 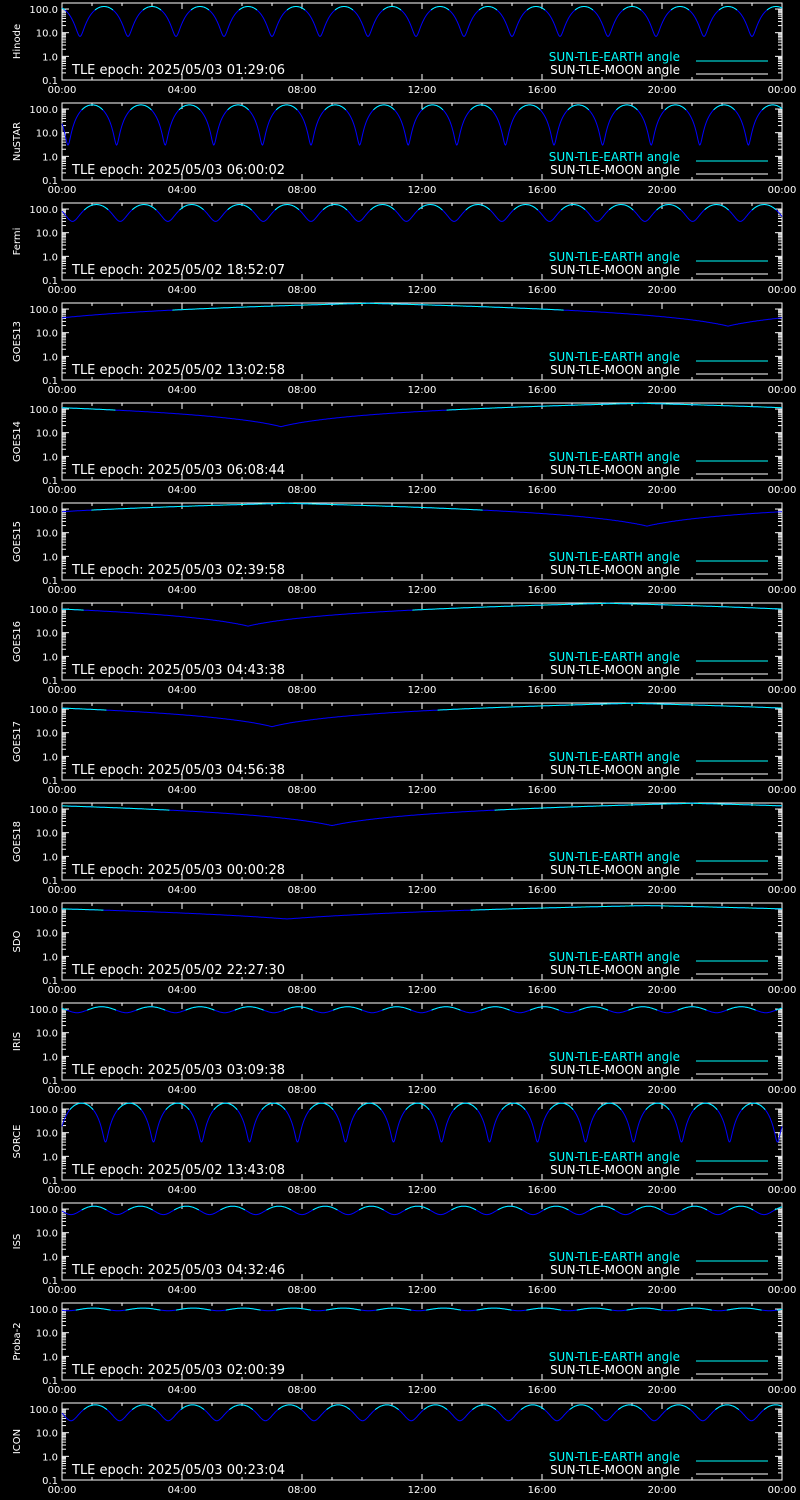 What do you see at coordinates (17, 1041) in the screenshot?
I see `satellite-label: IRIS` at bounding box center [17, 1041].